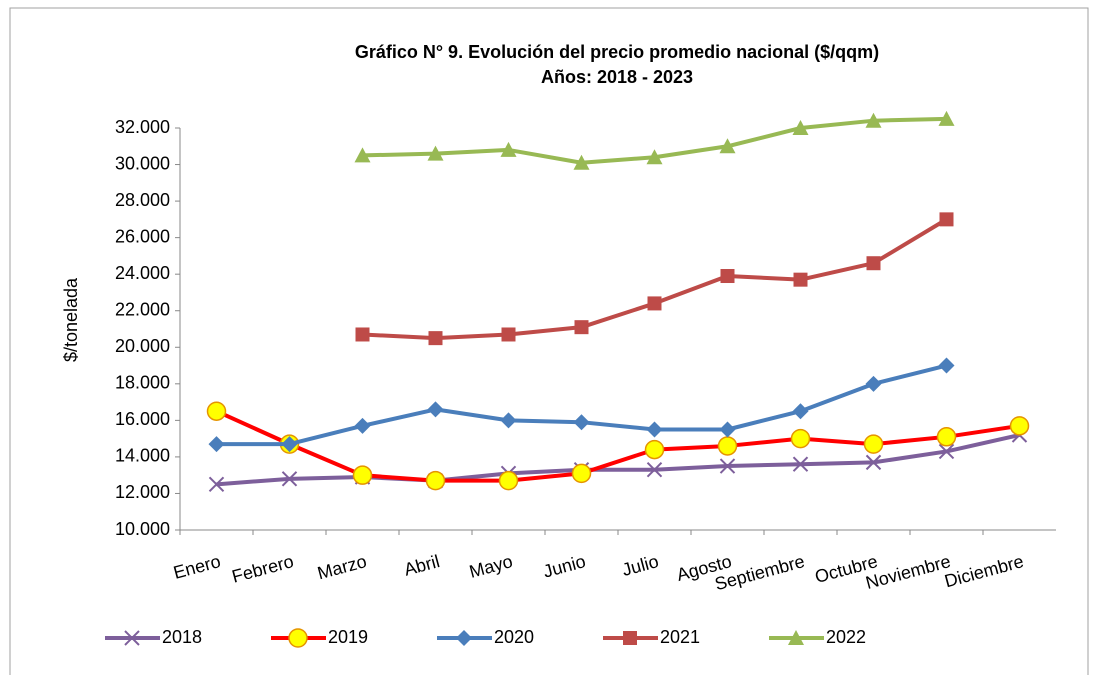 The height and width of the screenshot is (680, 1098). What do you see at coordinates (142, 273) in the screenshot?
I see `y-tick-label: 24.000` at bounding box center [142, 273].